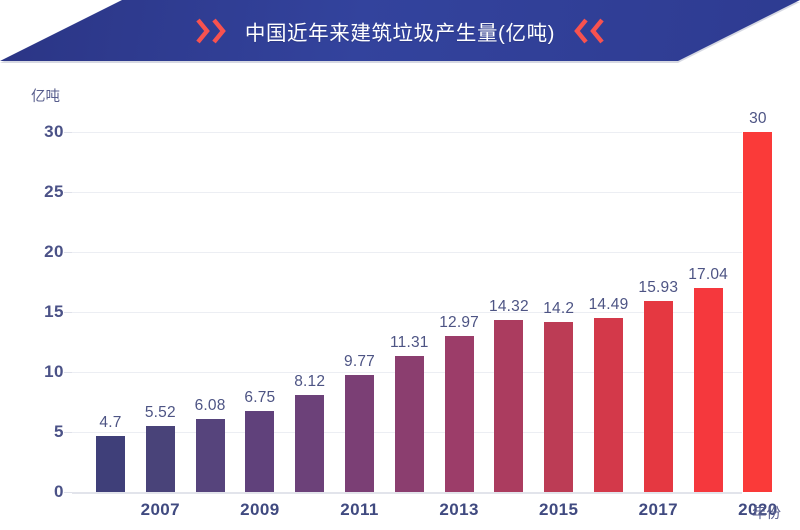  Describe the element at coordinates (54, 191) in the screenshot. I see `y-axis-label-25: 25` at that location.